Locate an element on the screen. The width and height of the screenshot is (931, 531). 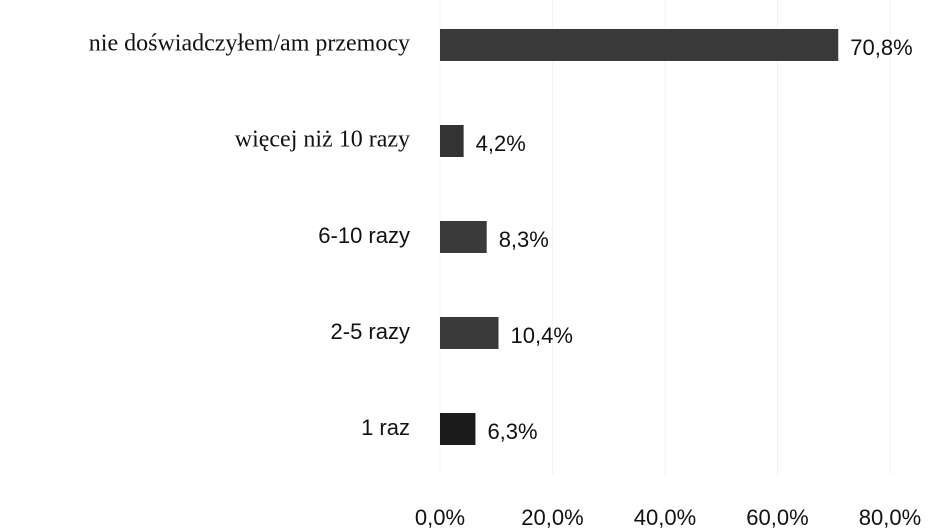
x-tick-label: 0,0% is located at coordinates (440, 517).